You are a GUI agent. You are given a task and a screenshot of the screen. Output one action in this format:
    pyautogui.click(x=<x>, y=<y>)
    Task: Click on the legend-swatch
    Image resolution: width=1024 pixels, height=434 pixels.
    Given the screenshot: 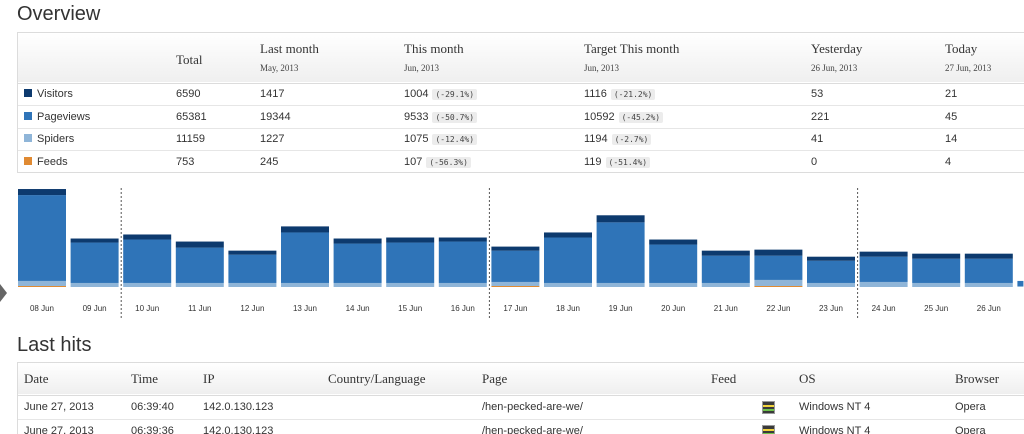 What is the action you would take?
    pyautogui.click(x=28, y=115)
    